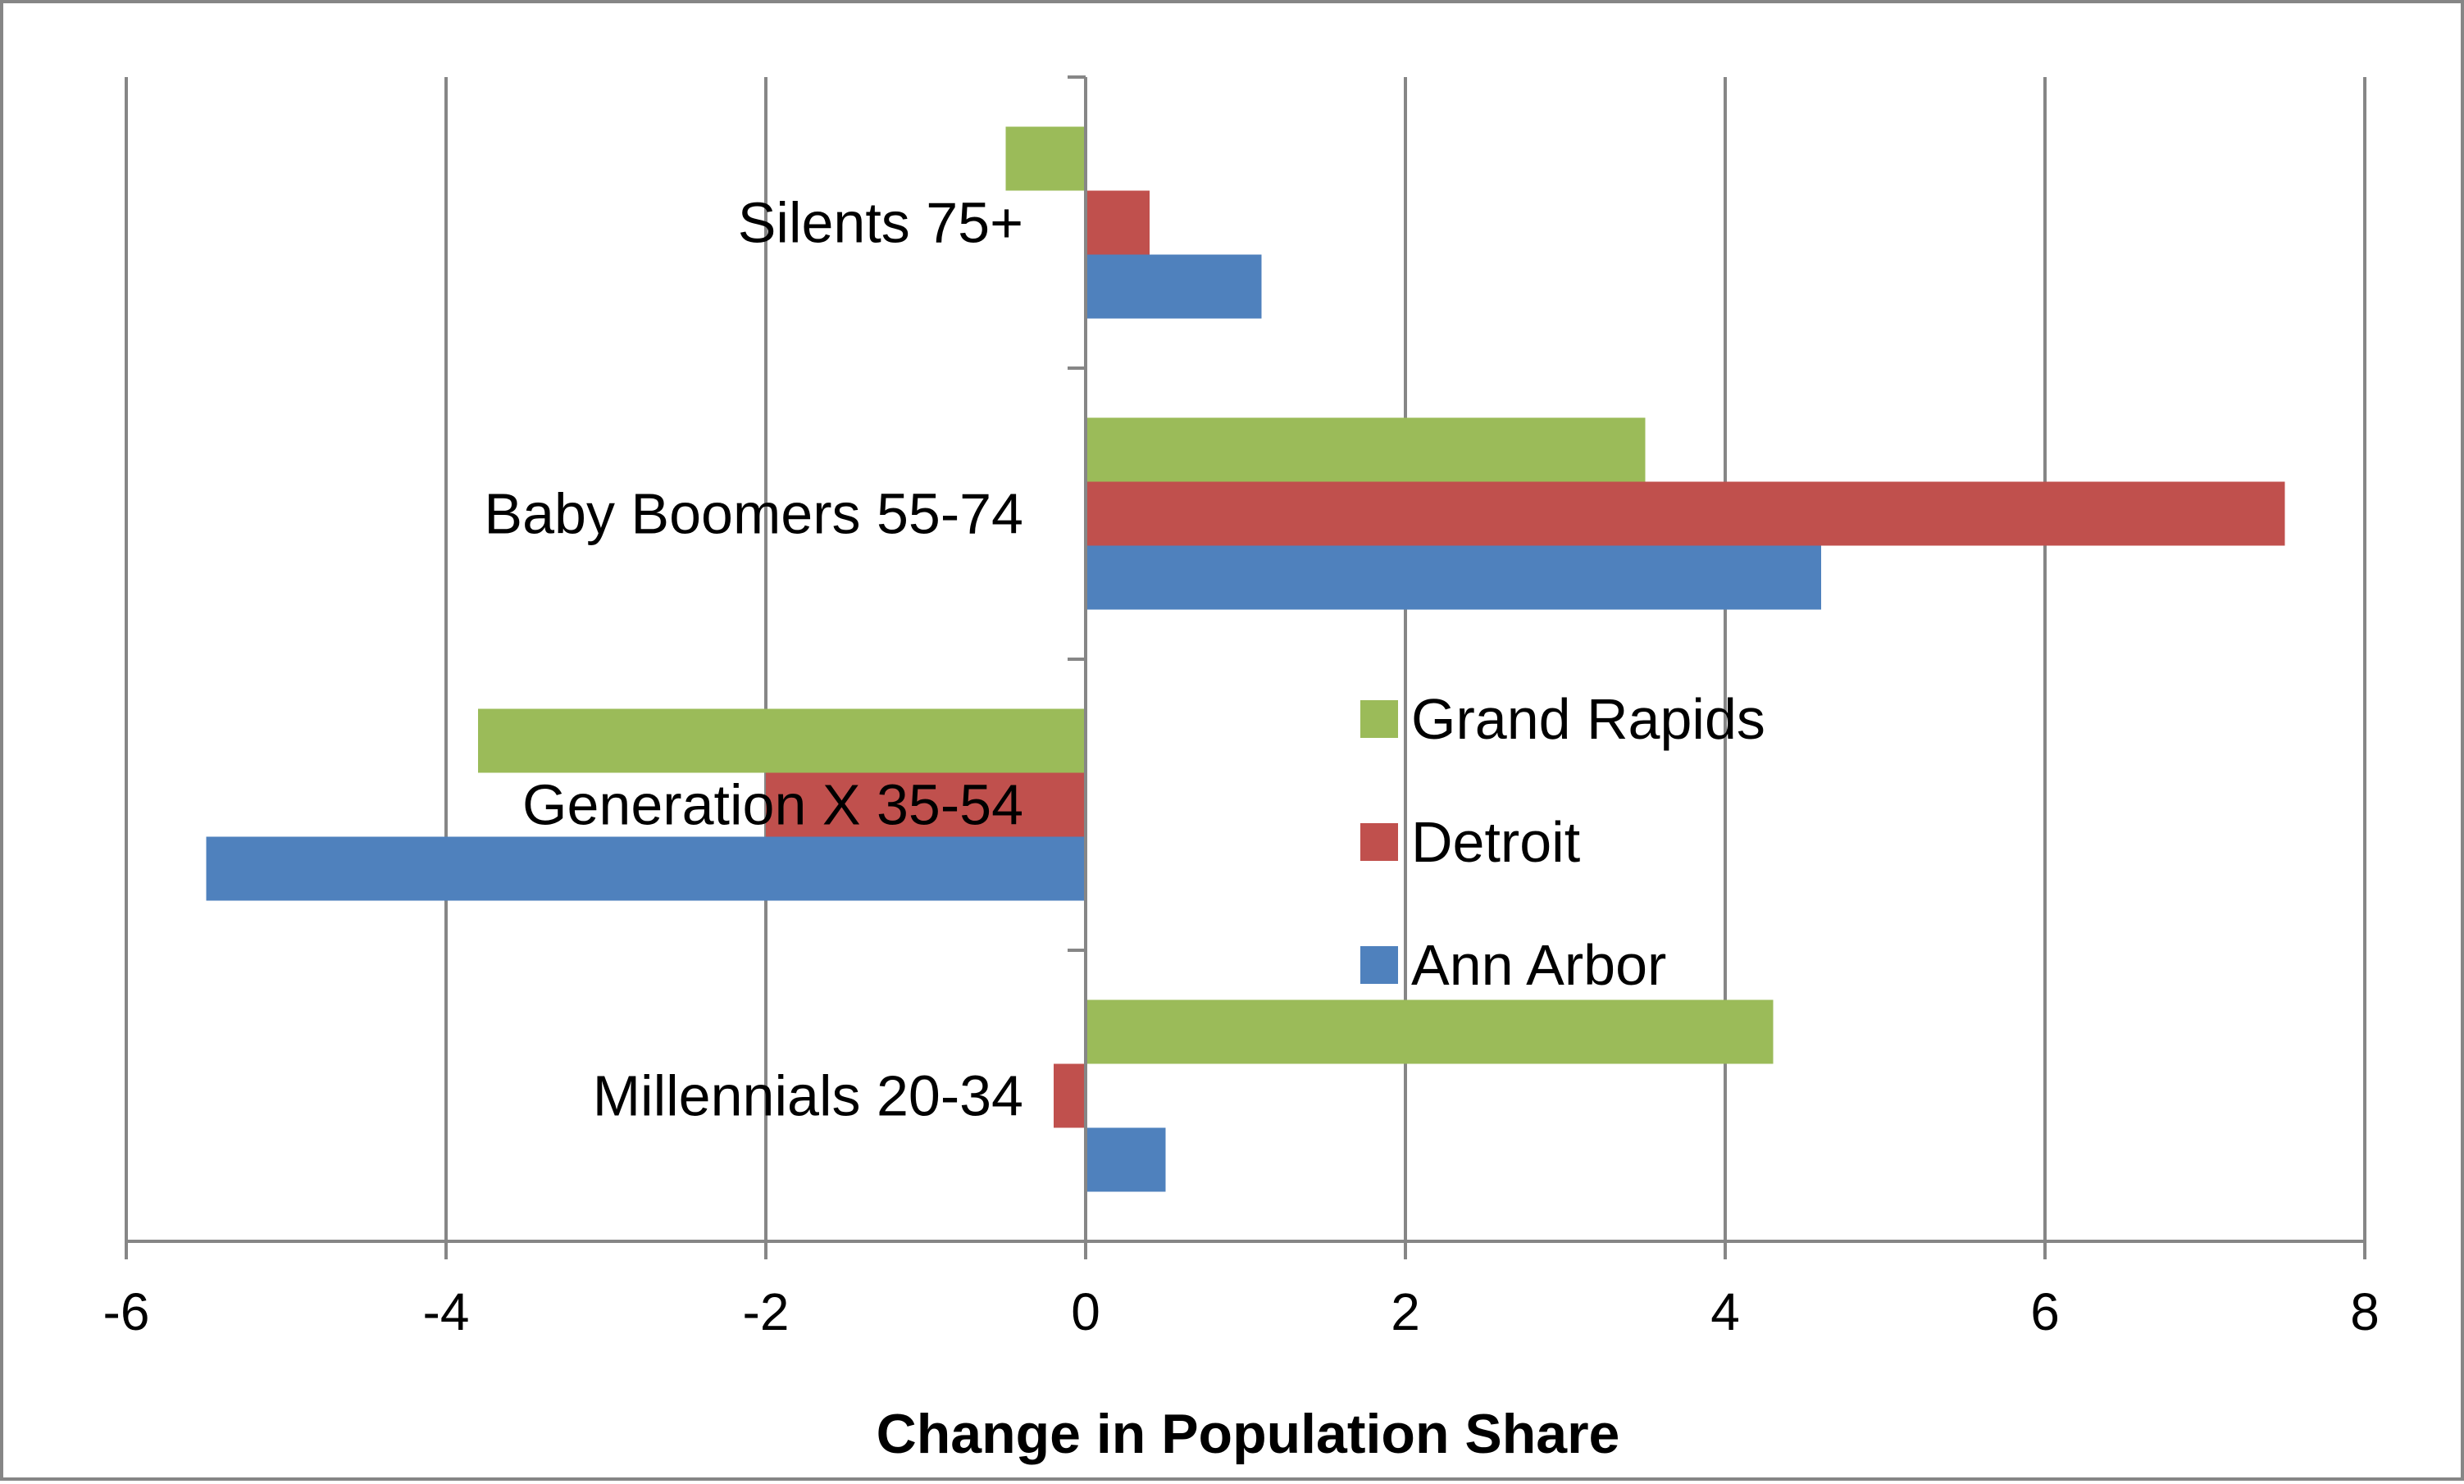  What do you see at coordinates (808, 1096) in the screenshot?
I see `category-label-3: Millennials 20-34` at bounding box center [808, 1096].